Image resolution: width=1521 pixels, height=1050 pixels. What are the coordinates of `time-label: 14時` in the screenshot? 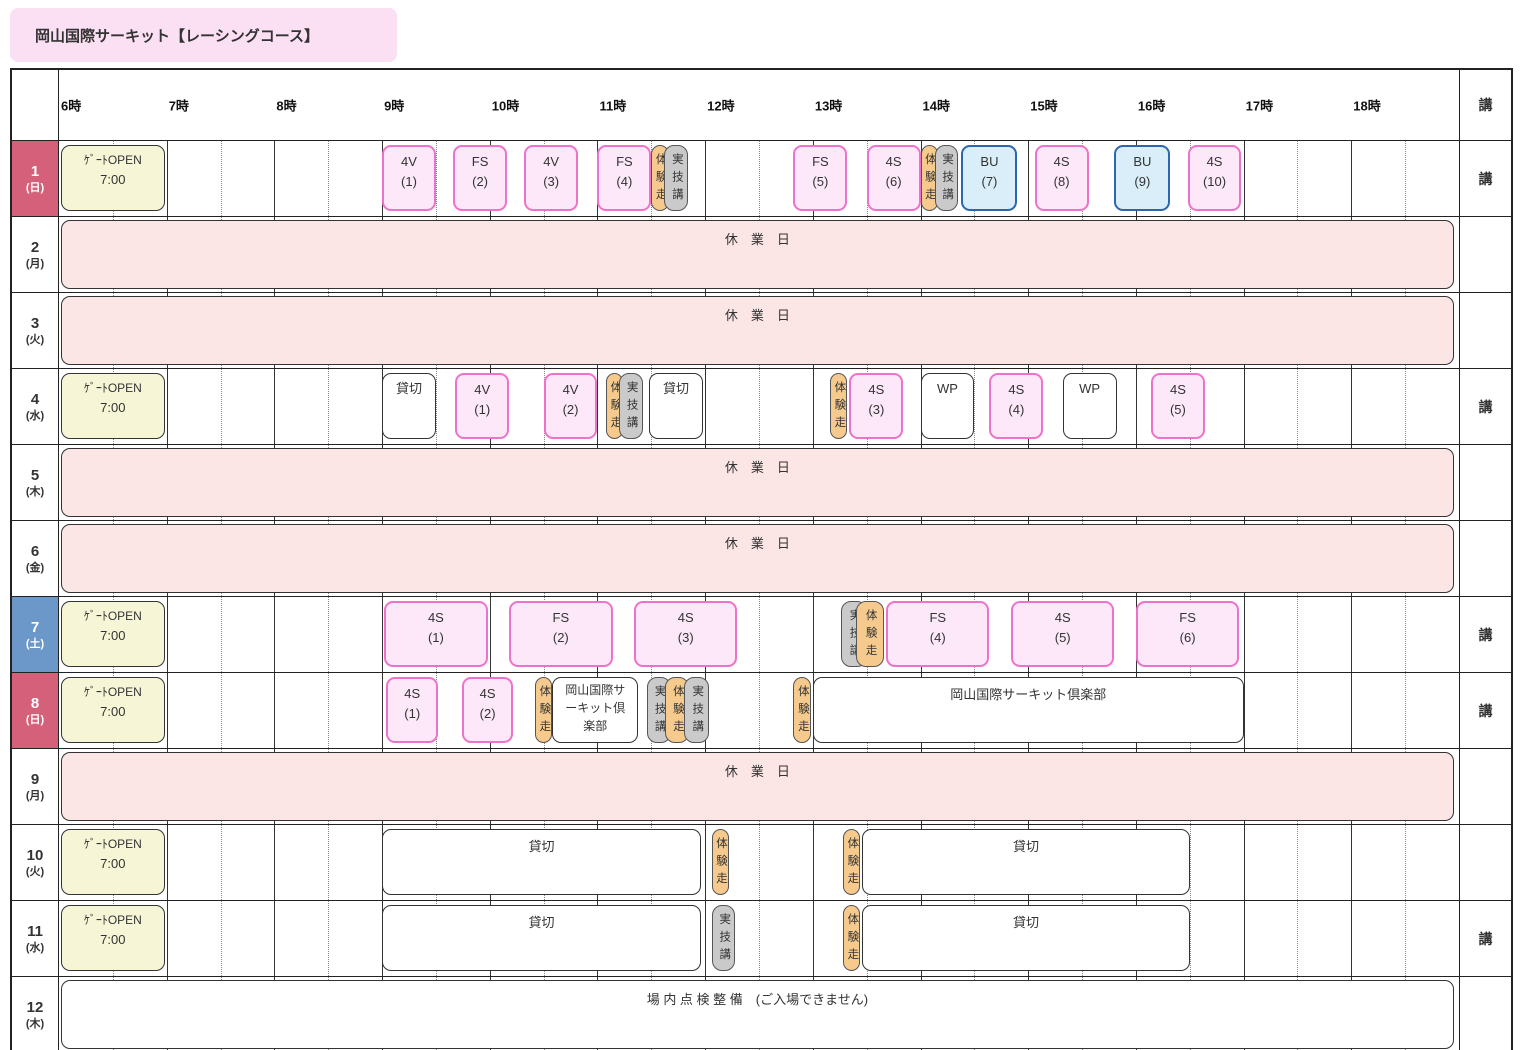 It's located at (936, 106).